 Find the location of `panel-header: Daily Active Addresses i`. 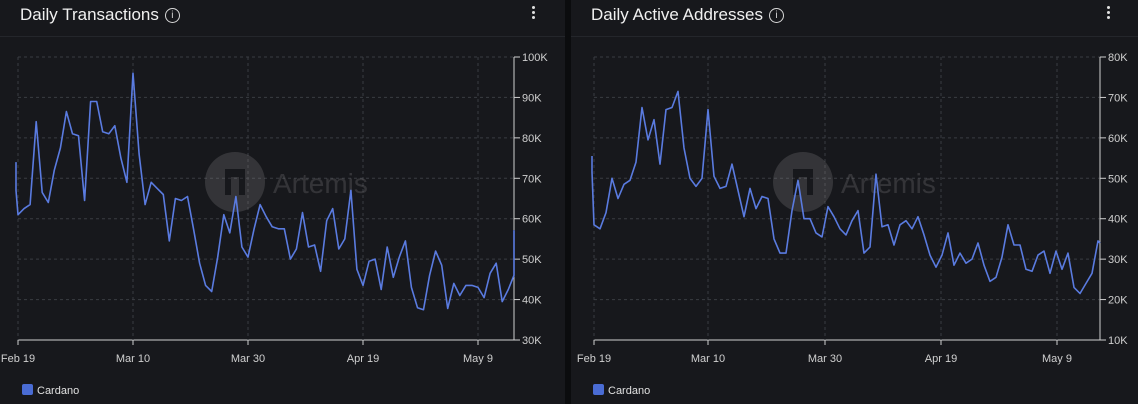

panel-header: Daily Active Addresses i is located at coordinates (854, 18).